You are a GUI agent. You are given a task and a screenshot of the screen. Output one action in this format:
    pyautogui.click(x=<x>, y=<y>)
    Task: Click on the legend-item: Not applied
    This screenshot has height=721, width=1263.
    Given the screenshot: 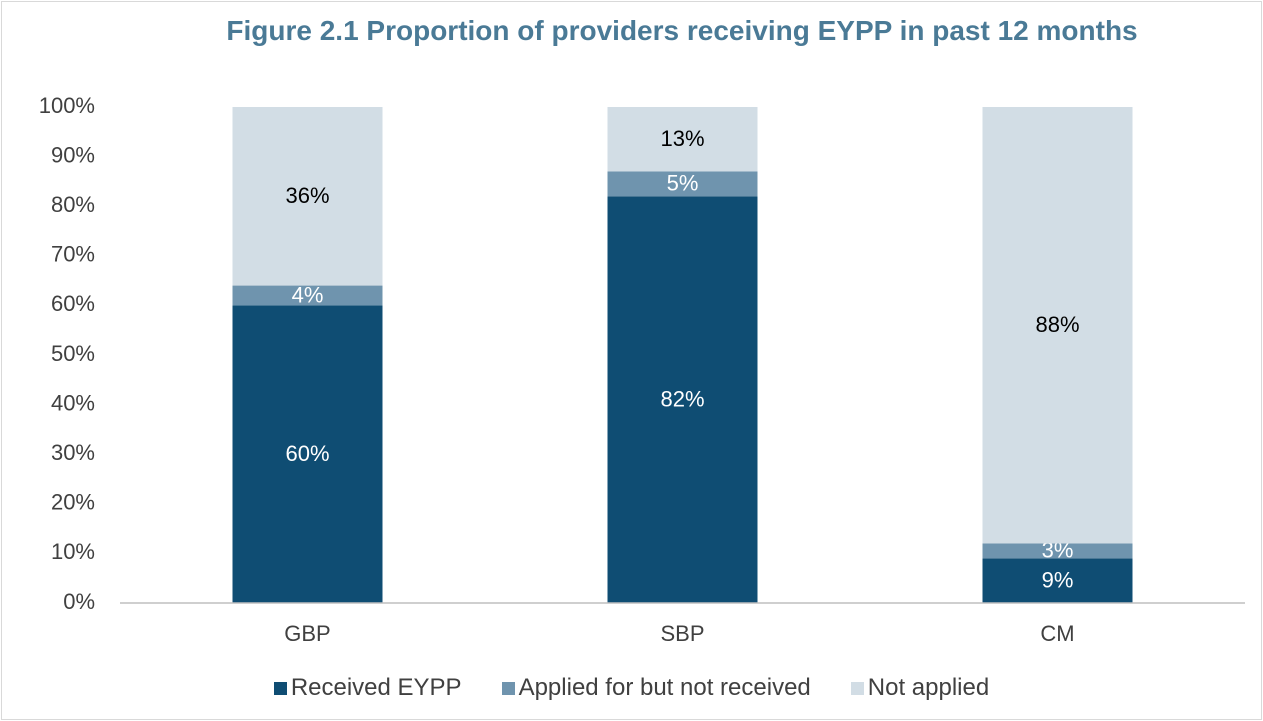 What is the action you would take?
    pyautogui.click(x=920, y=688)
    